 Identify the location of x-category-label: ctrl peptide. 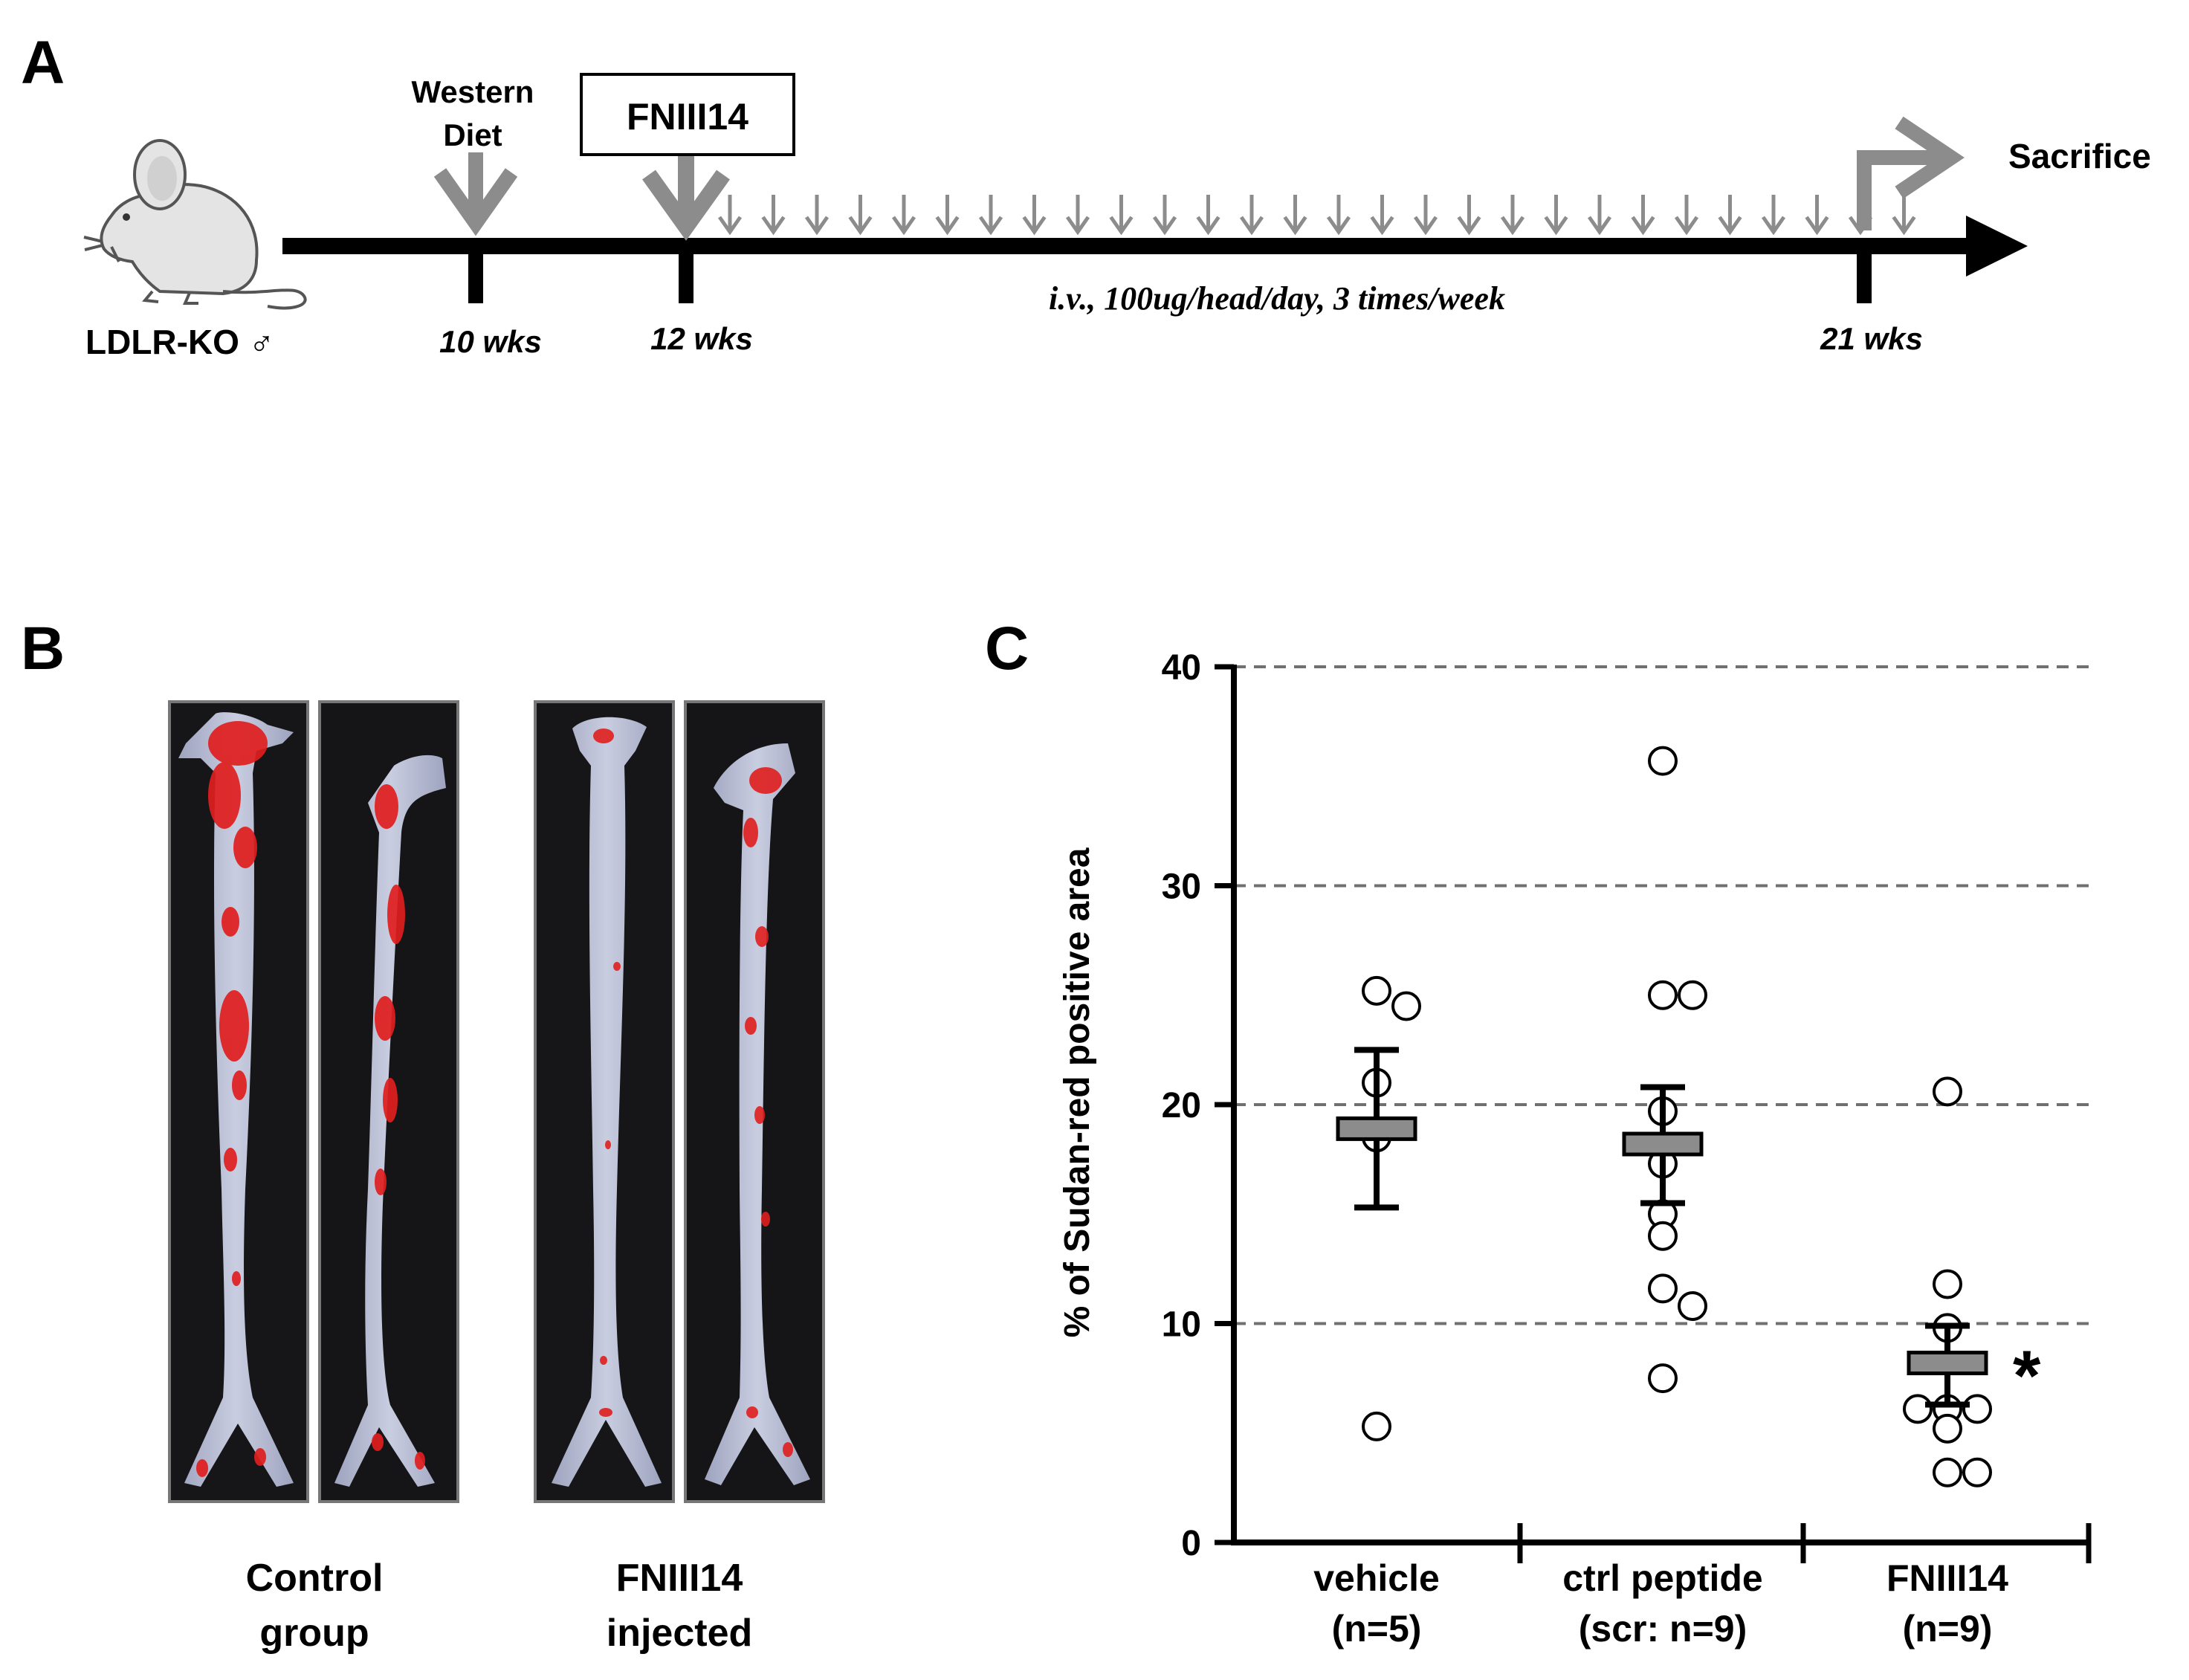
(1662, 1578).